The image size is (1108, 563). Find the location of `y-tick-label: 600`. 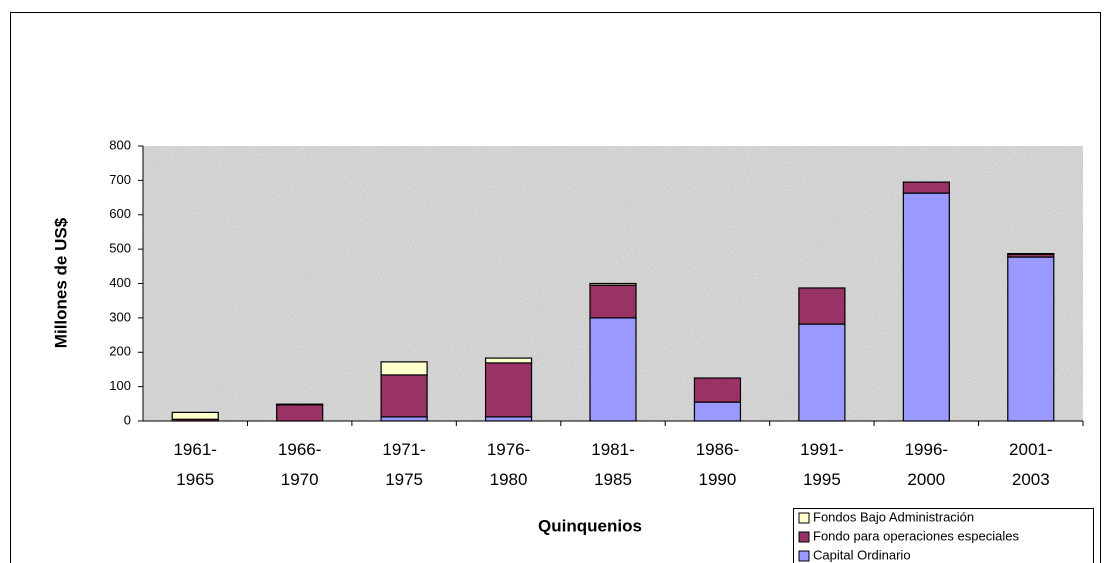

y-tick-label: 600 is located at coordinates (120, 213).